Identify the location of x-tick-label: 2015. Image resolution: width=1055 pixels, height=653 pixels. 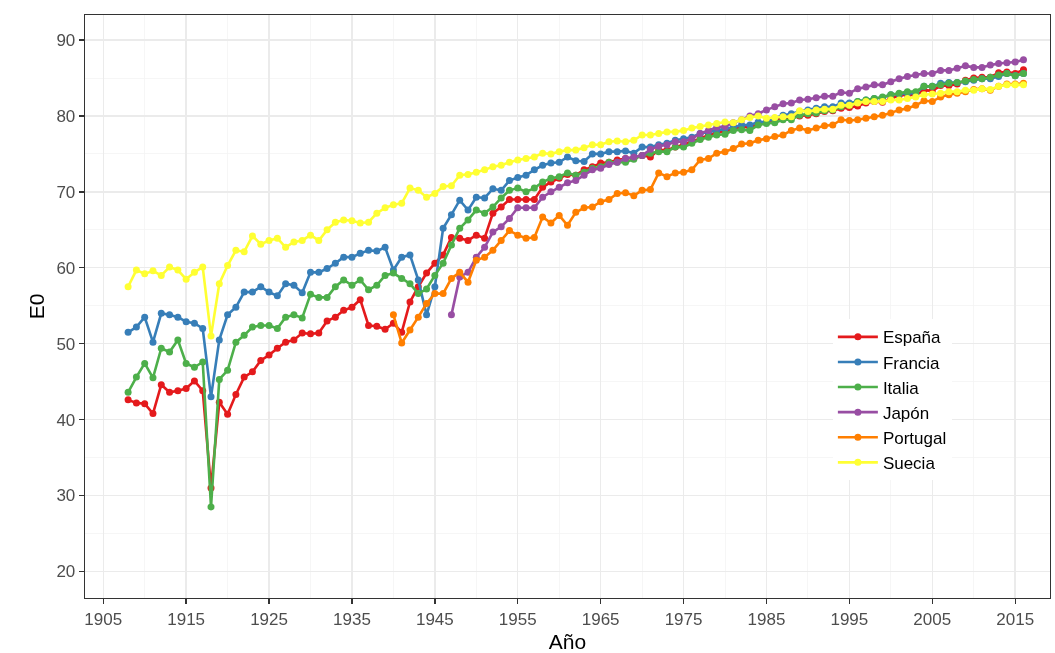
(1015, 619).